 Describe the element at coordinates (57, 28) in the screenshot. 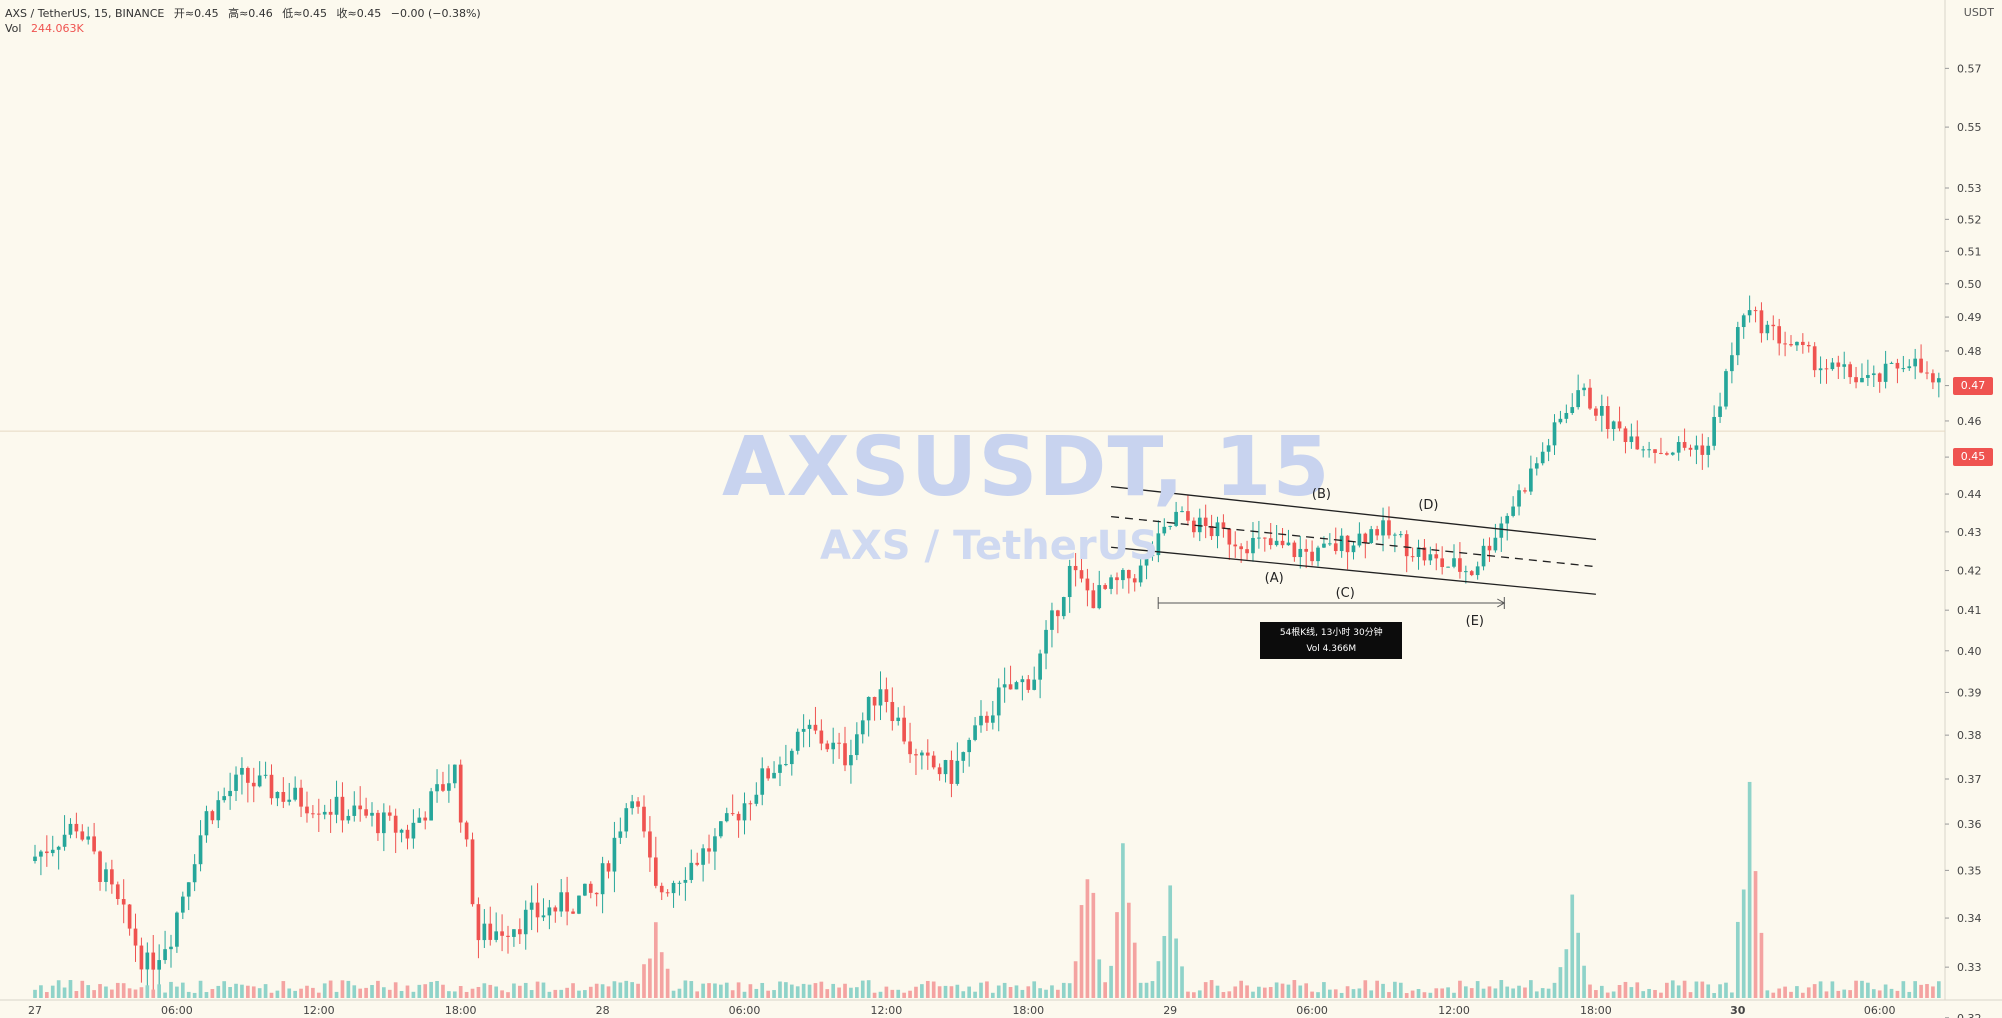

I see `legend-vol-value: 244.063K` at that location.